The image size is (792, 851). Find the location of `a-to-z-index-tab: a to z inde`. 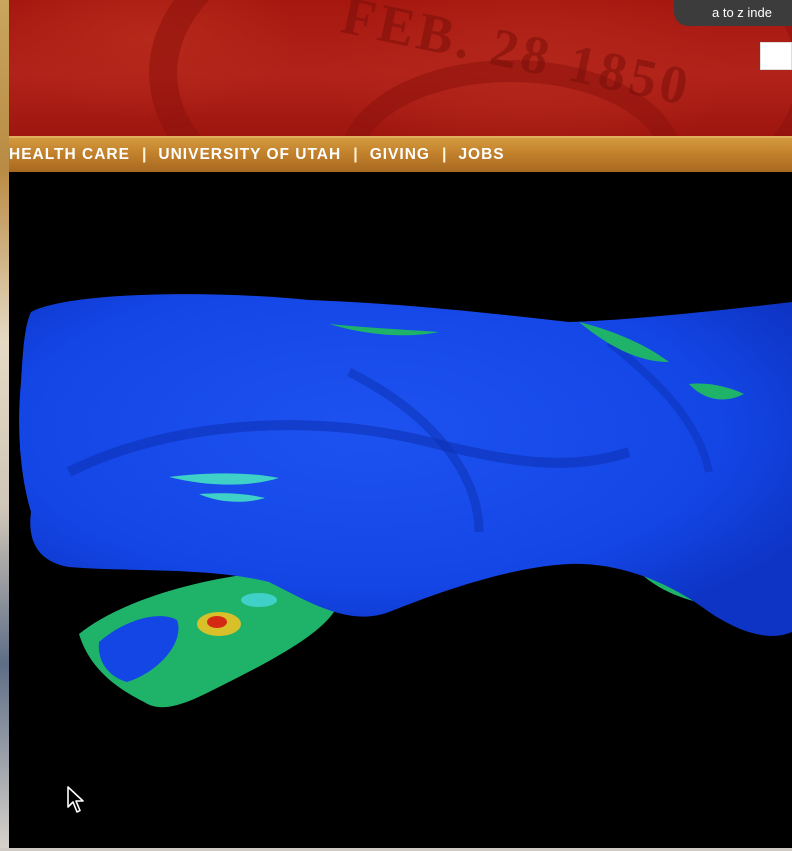

a-to-z-index-tab: a to z inde is located at coordinates (733, 13).